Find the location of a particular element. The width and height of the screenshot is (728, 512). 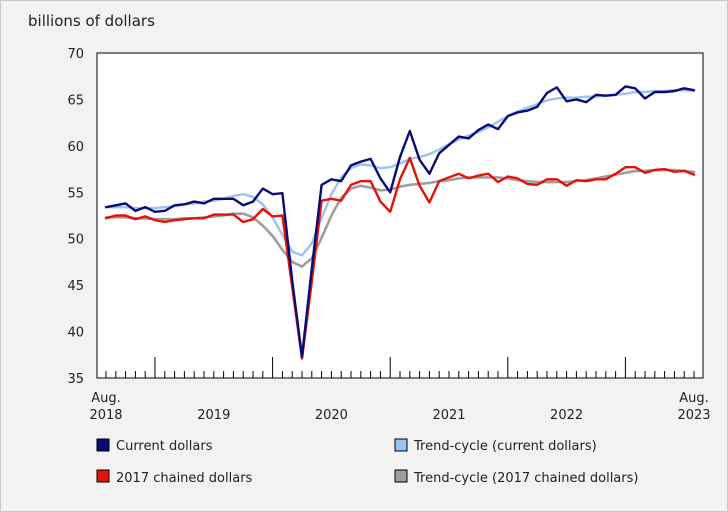

x-tick-label: 2019 is located at coordinates (213, 415).